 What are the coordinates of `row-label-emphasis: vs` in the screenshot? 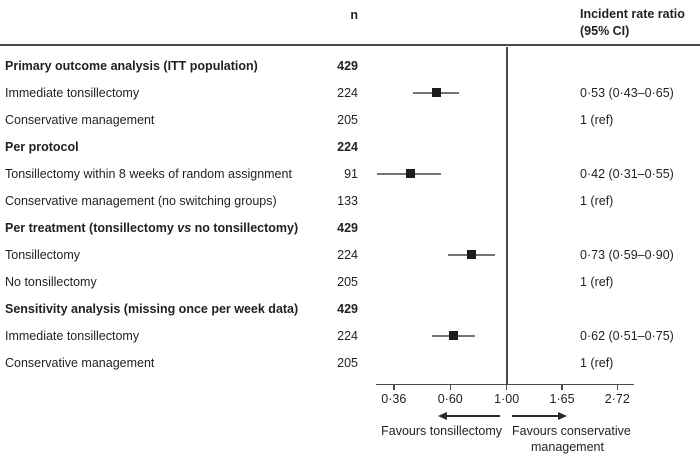 It's located at (184, 228).